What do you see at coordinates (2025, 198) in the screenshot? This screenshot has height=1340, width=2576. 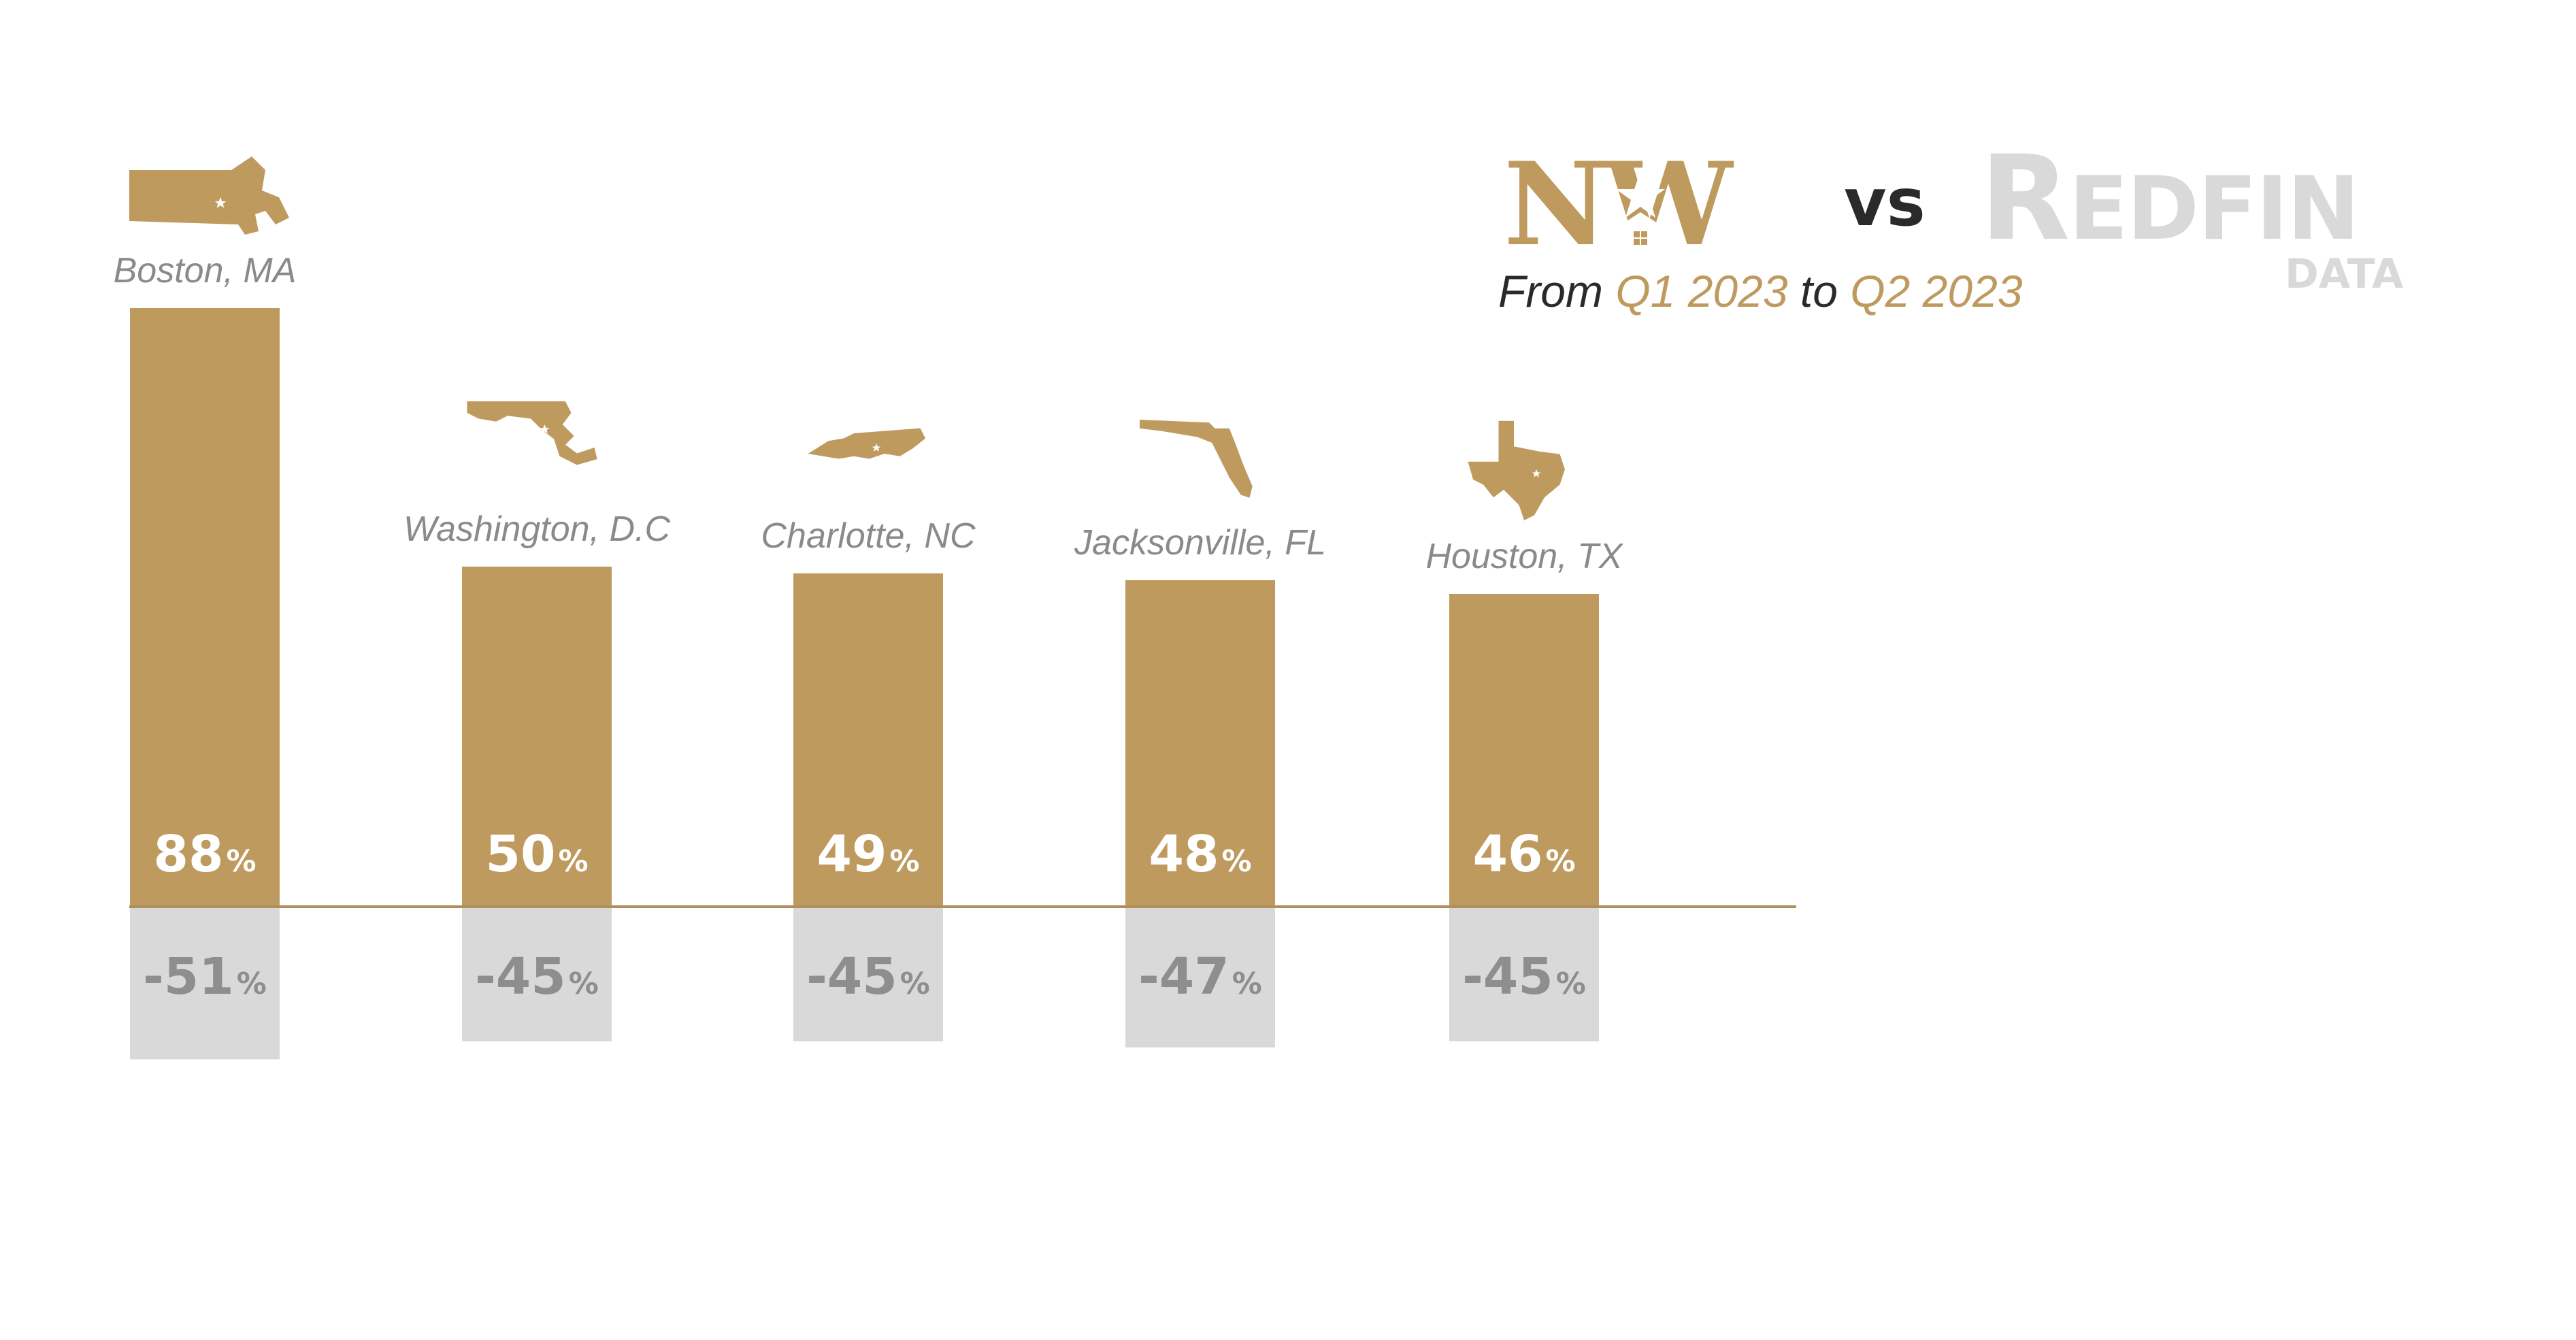 I see `redfin-logo-initial: R` at bounding box center [2025, 198].